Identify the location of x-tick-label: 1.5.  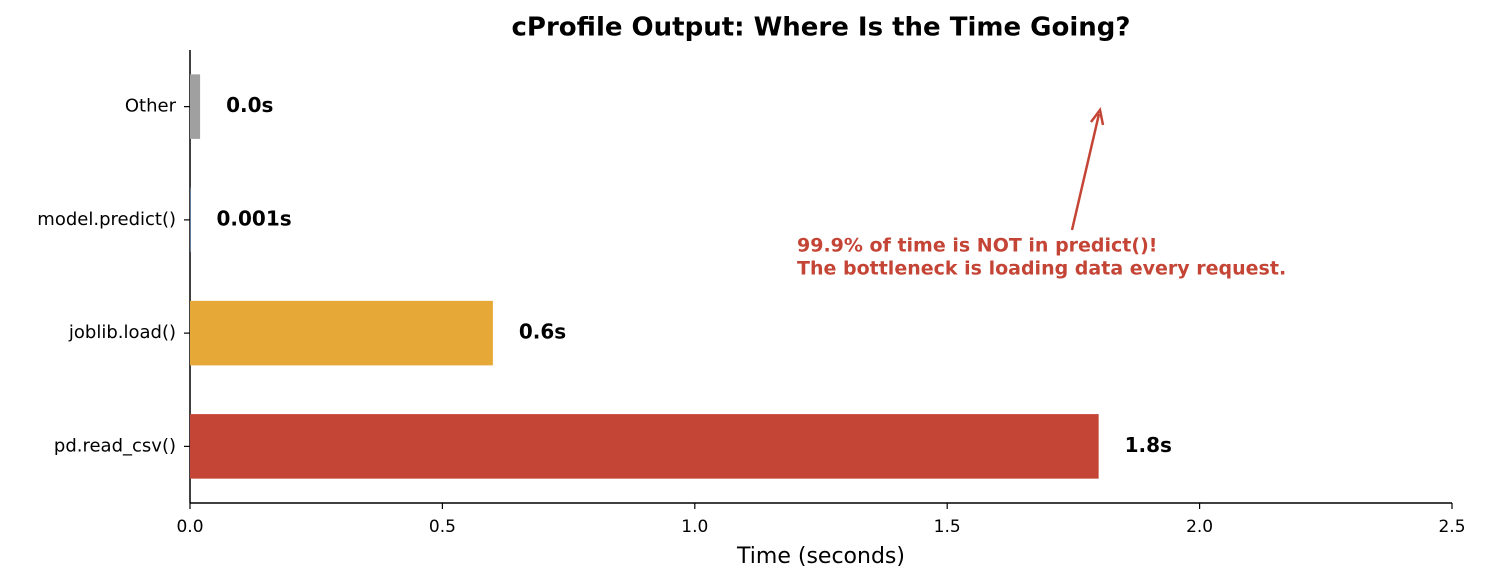
(947, 527).